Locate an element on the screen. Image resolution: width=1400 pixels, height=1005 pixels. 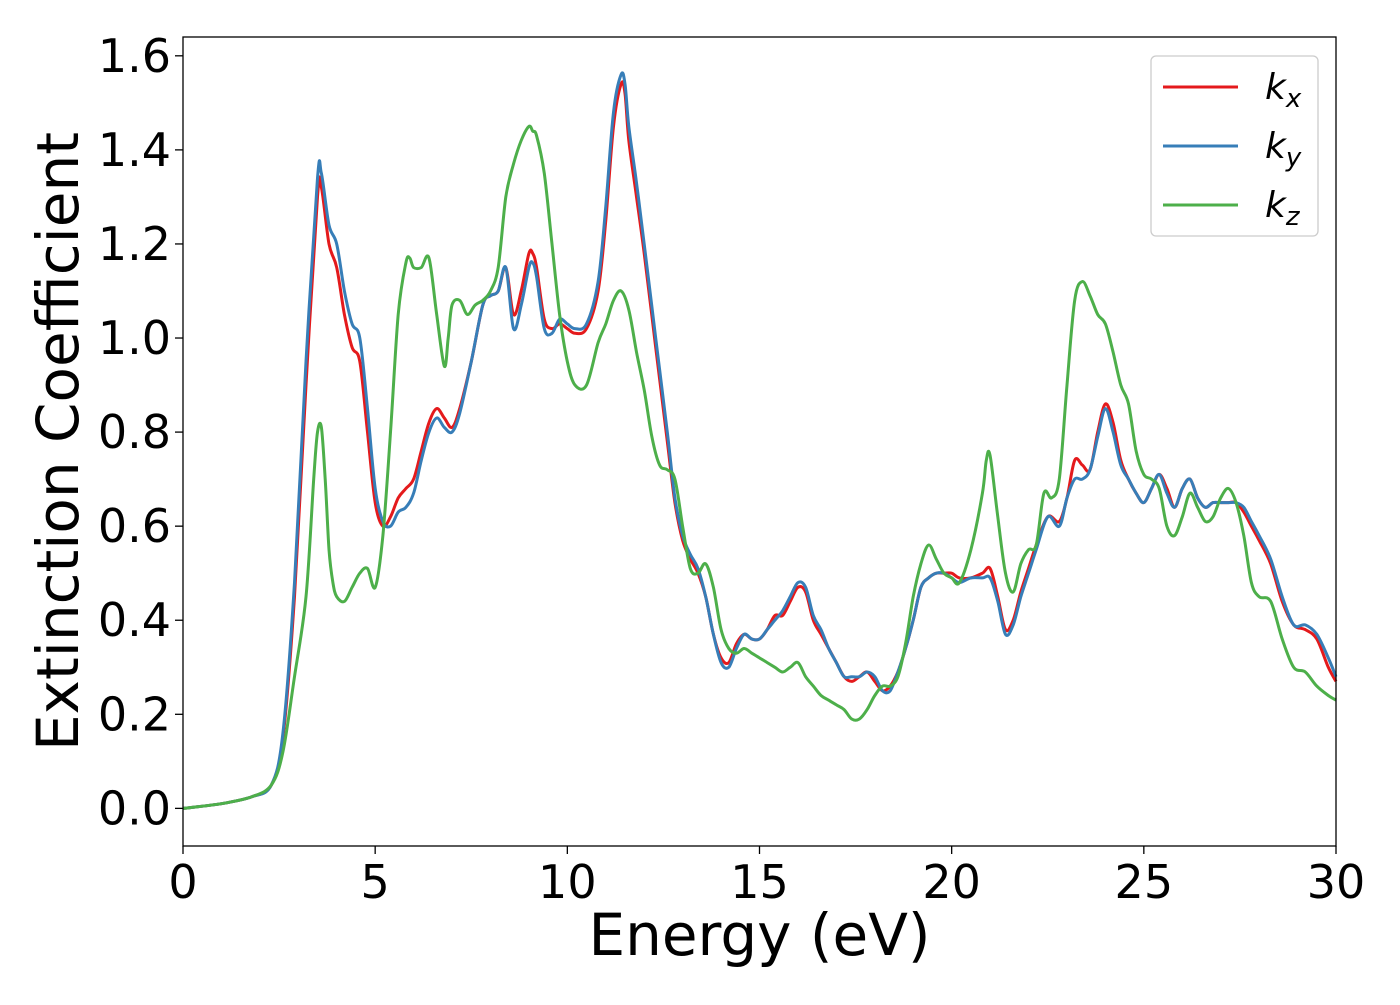
x-tick-label: 30 is located at coordinates (1336, 882).